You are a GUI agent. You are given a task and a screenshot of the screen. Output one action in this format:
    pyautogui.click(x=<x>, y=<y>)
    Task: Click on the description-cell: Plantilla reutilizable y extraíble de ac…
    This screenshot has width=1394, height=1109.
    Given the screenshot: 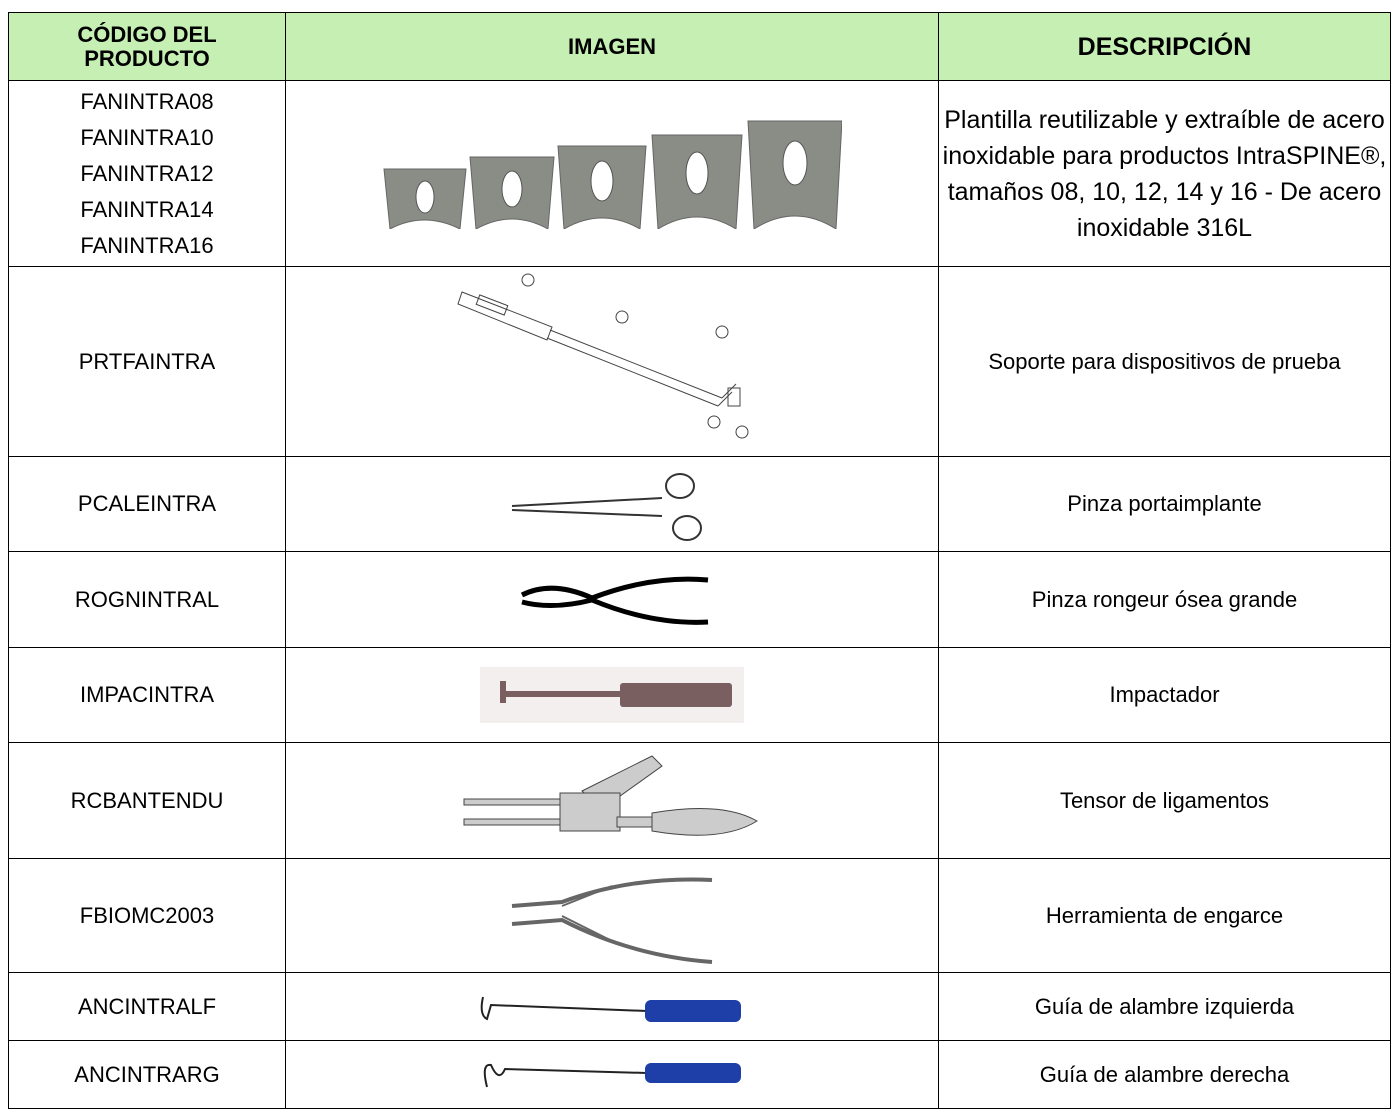 What is the action you would take?
    pyautogui.click(x=1164, y=173)
    